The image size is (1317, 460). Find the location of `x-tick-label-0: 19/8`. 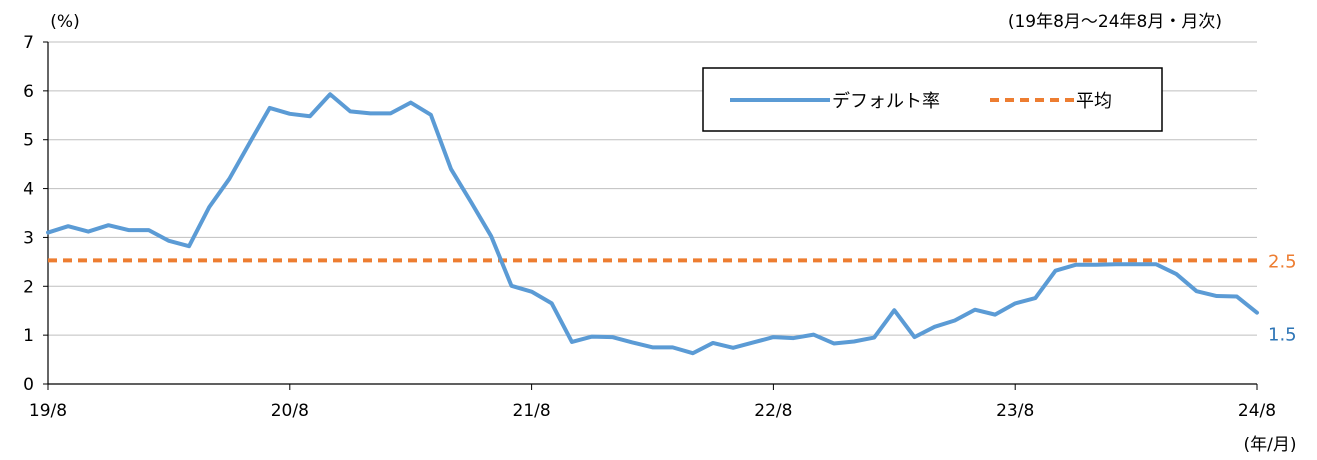

x-tick-label-0: 19/8 is located at coordinates (48, 411).